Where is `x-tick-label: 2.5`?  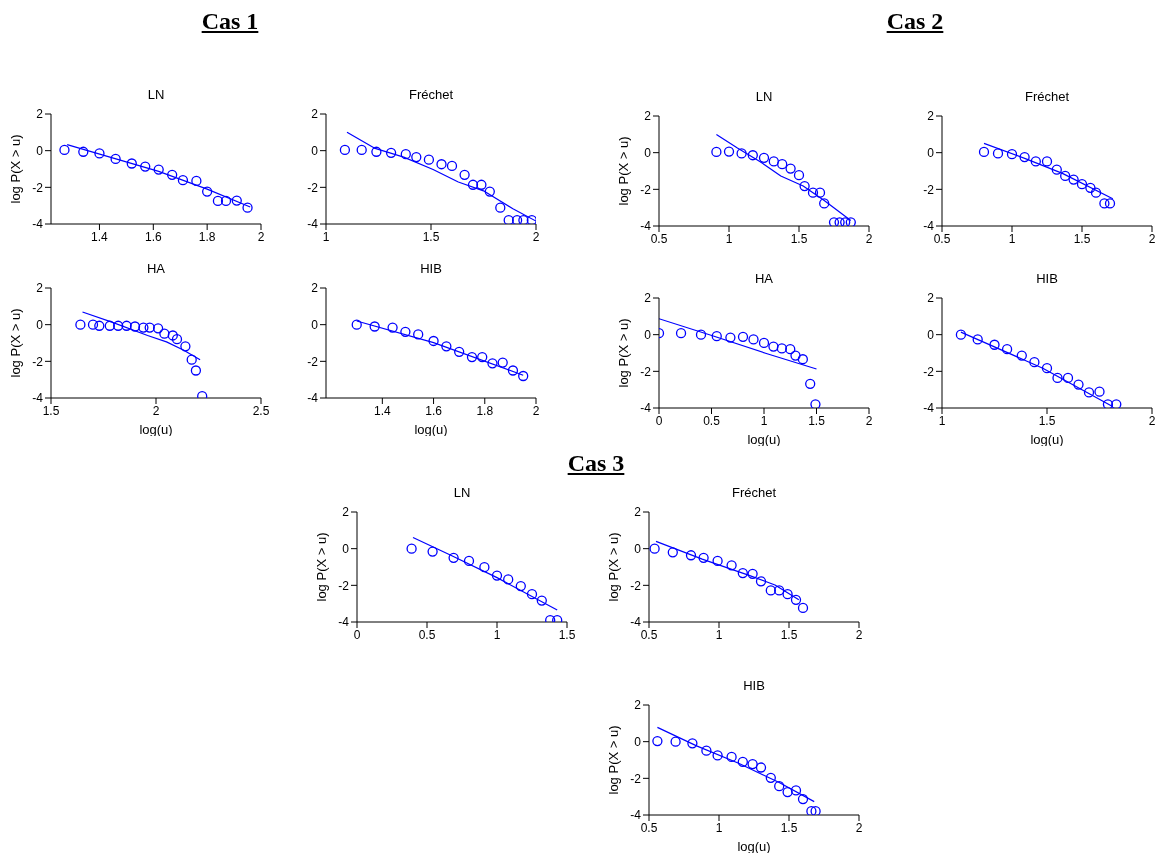 x-tick-label: 2.5 is located at coordinates (261, 410).